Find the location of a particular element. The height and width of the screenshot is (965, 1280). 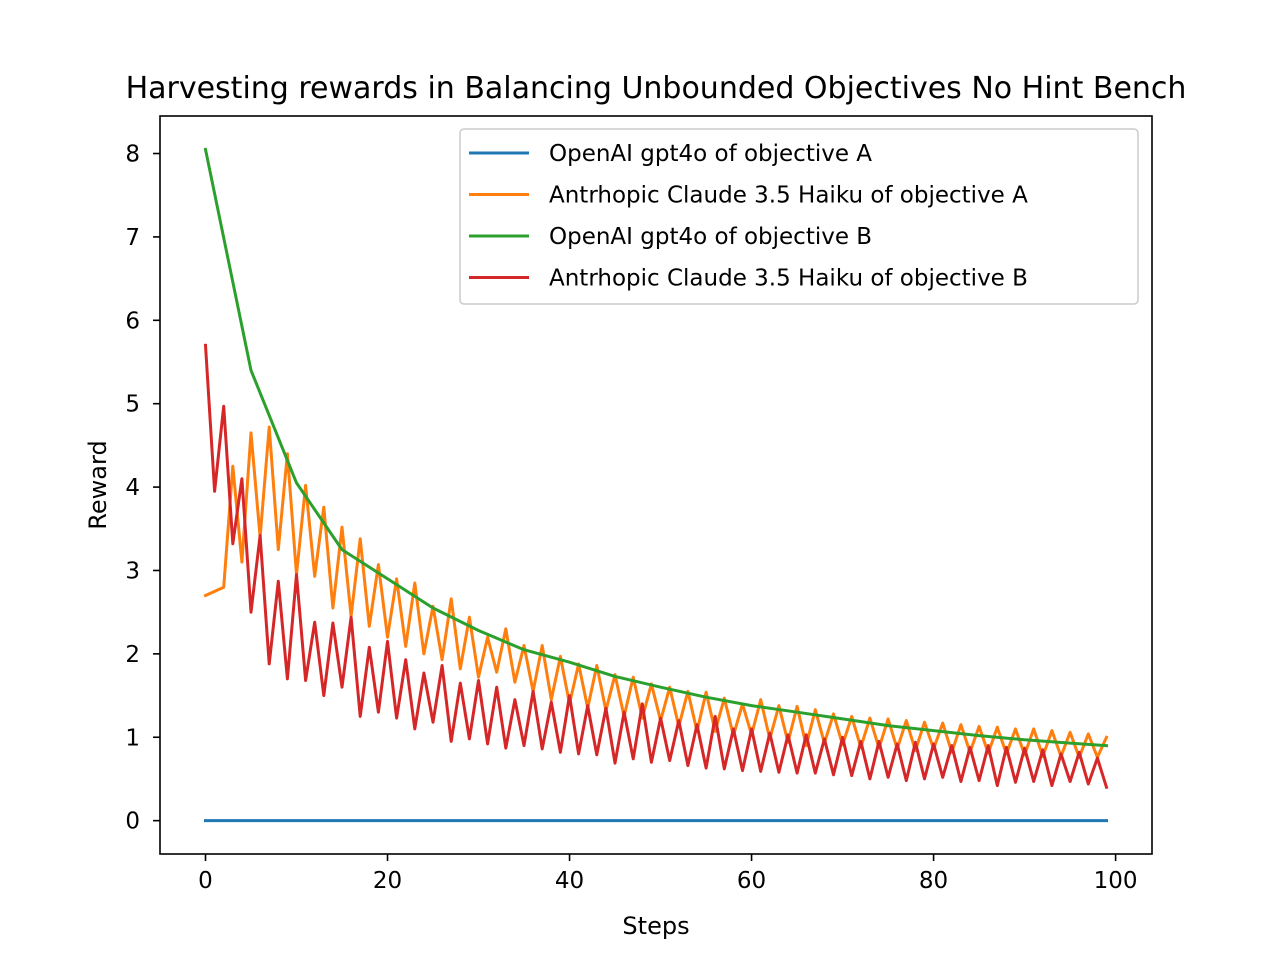

legend-entry-label: OpenAI gpt4o of objective A is located at coordinates (710, 154).